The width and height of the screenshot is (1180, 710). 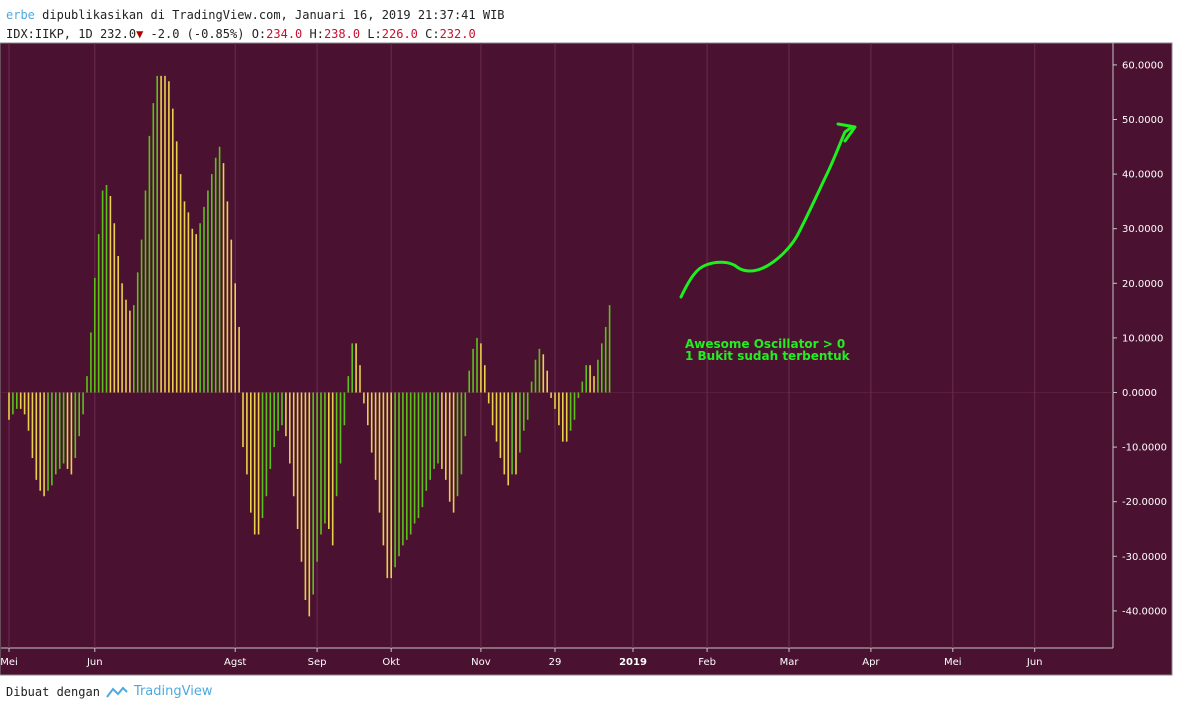 I want to click on close-value: 232.0, so click(x=457, y=34).